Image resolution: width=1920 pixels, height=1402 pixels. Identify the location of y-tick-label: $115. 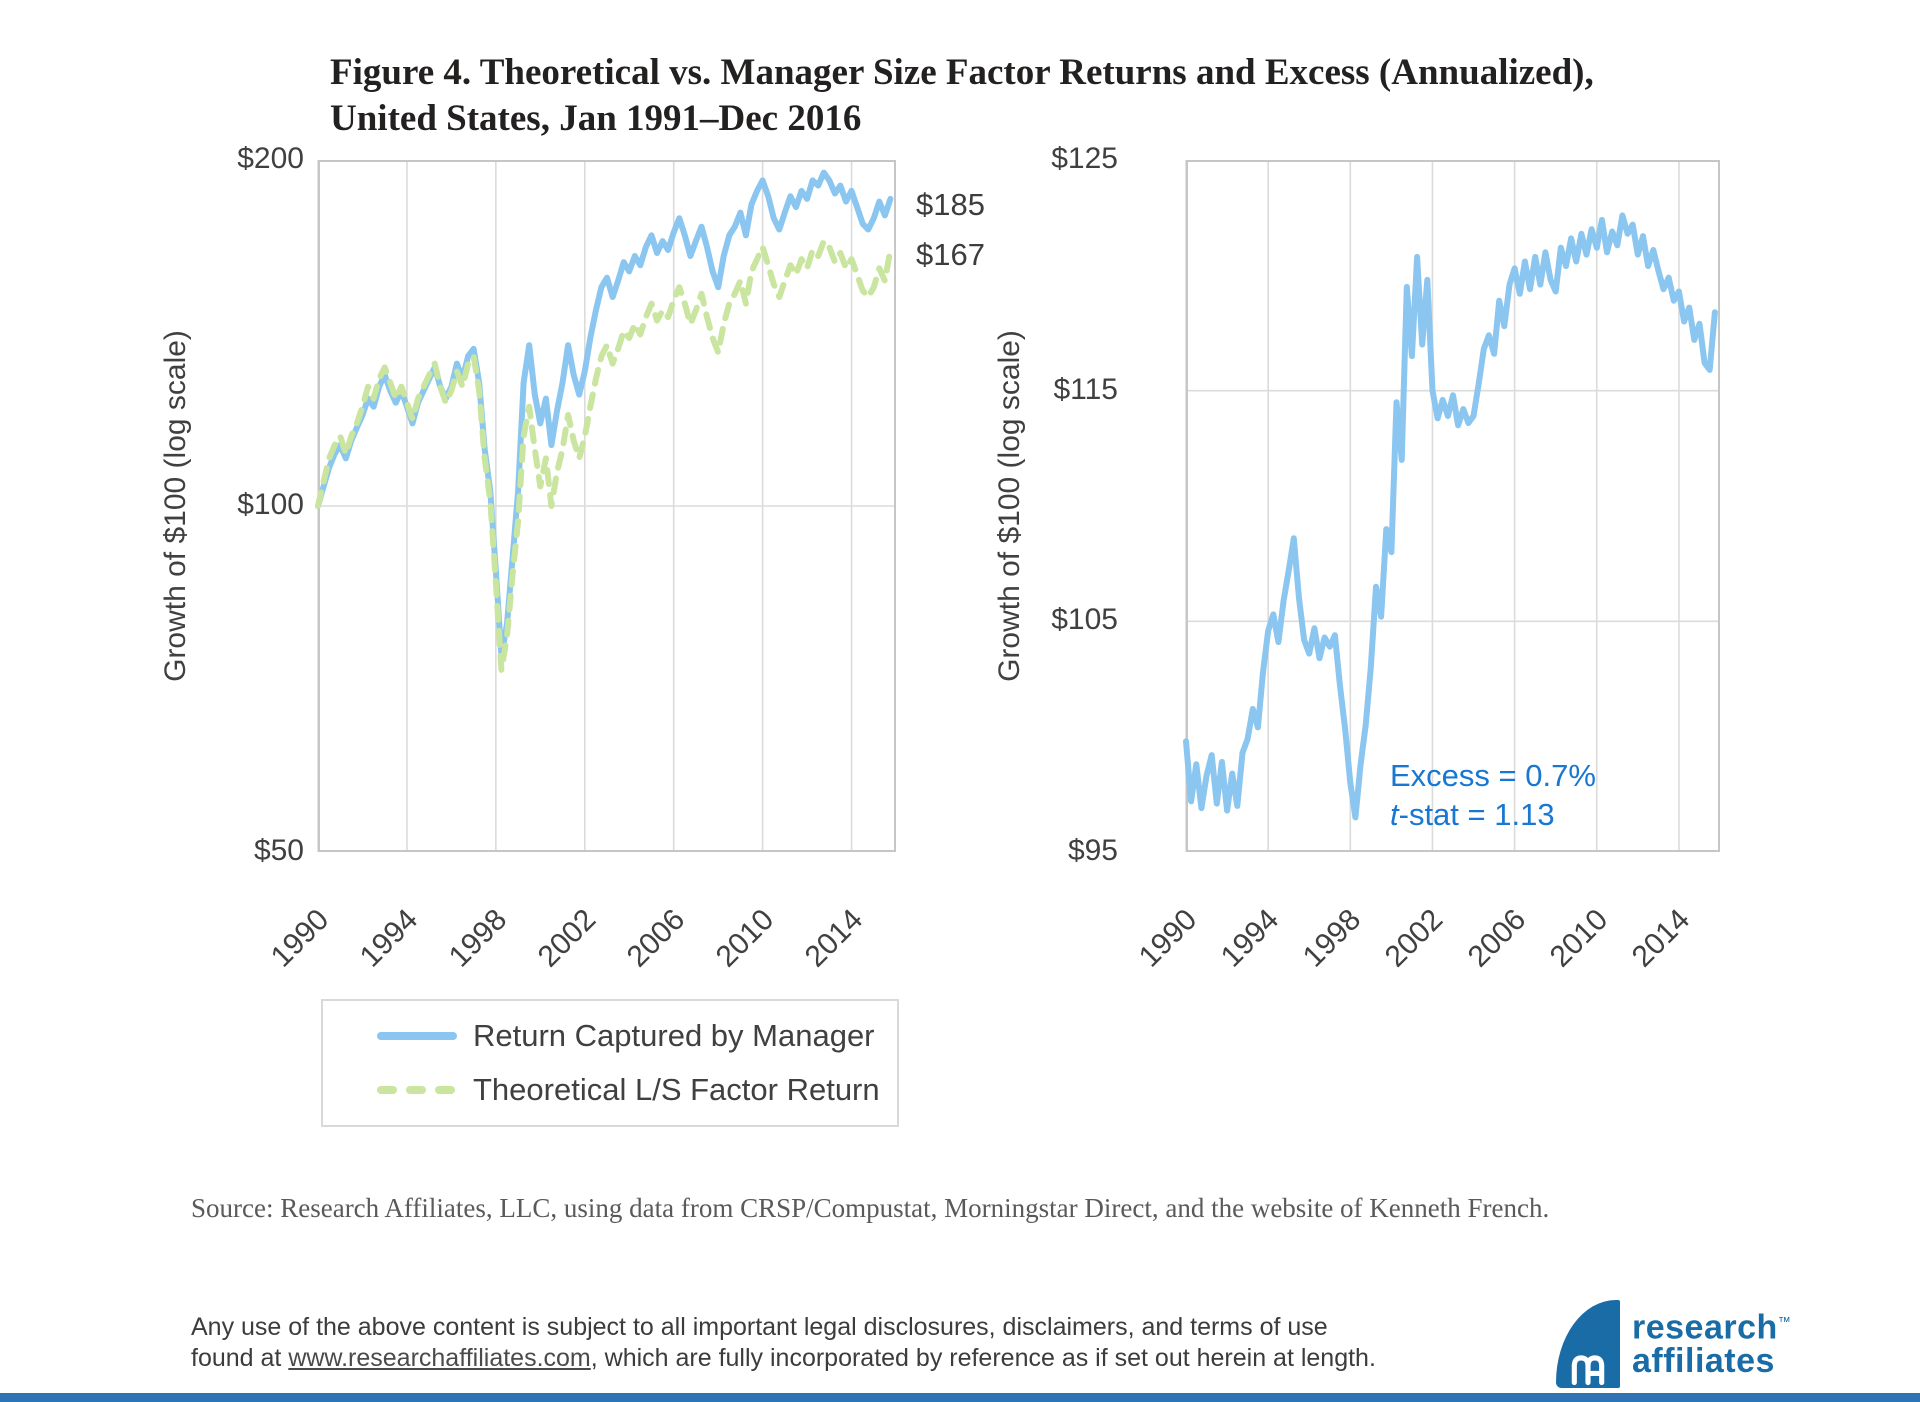
(1085, 389).